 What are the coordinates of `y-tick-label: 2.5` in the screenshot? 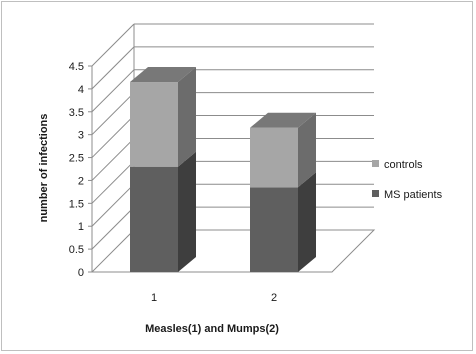 It's located at (76, 159).